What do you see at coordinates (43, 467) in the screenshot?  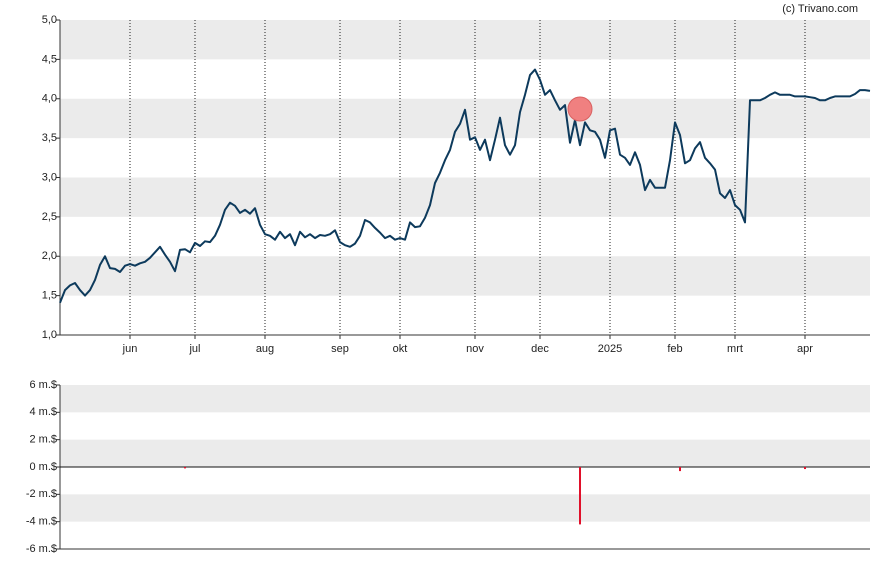 I see `y-tick-label: 0 m.$` at bounding box center [43, 467].